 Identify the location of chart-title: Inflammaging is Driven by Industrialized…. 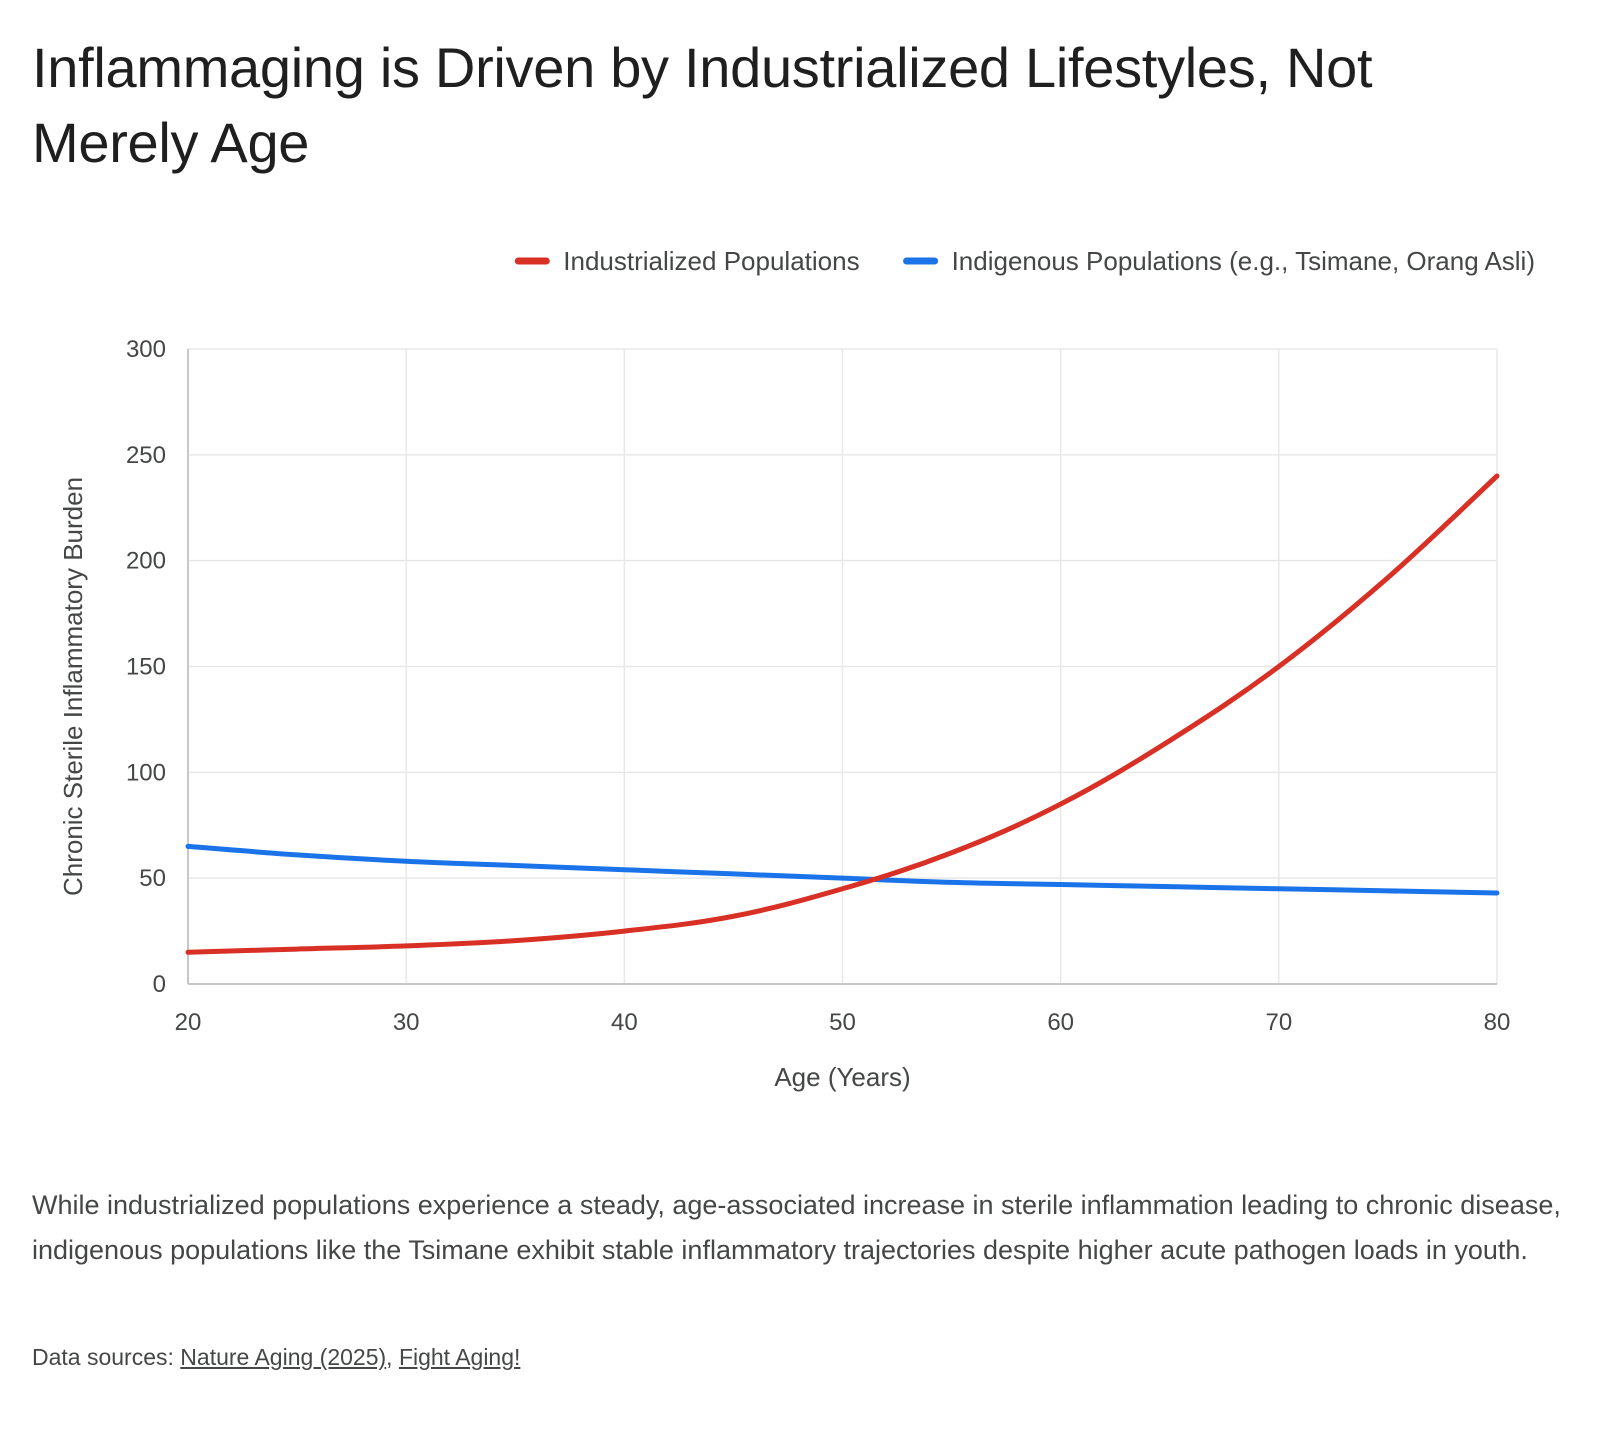
(702, 105).